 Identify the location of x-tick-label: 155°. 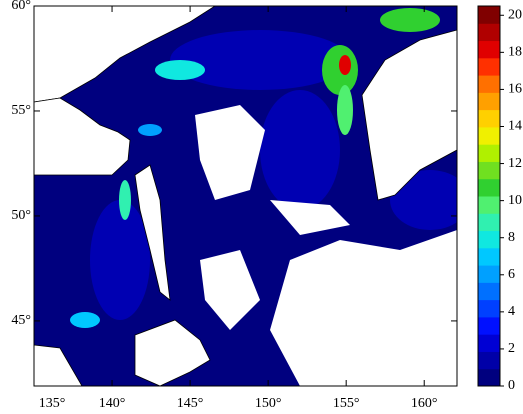
(346, 403).